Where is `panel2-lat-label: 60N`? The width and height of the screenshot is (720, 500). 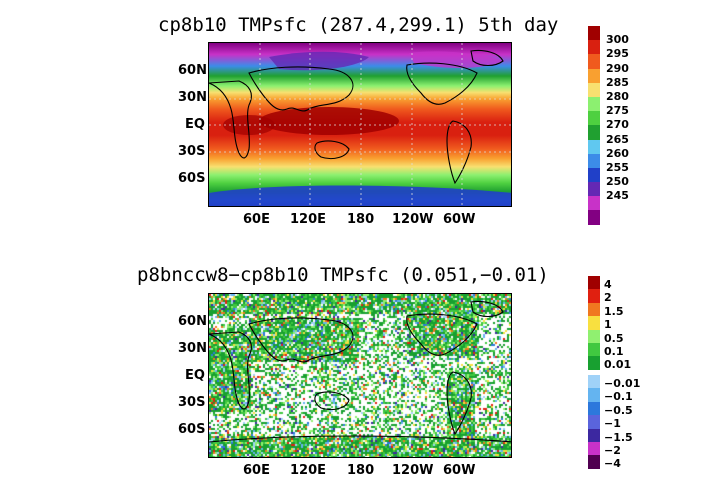
panel2-lat-label: 60N is located at coordinates (192, 321).